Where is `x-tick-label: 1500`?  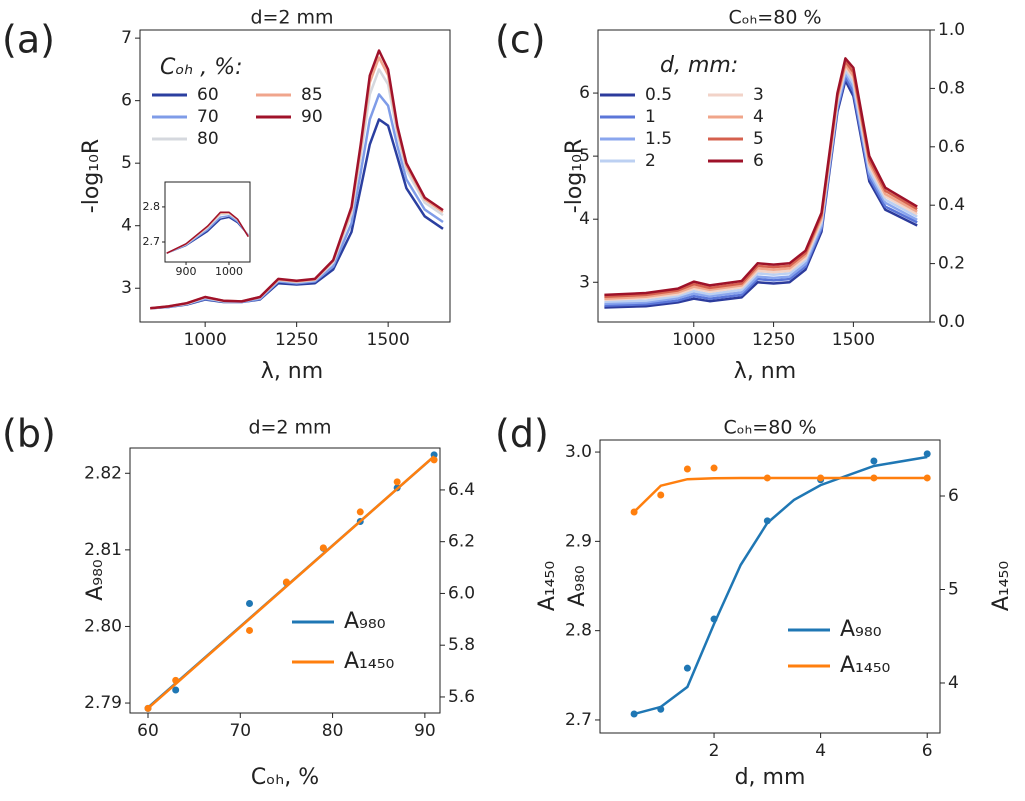 x-tick-label: 1500 is located at coordinates (853, 340).